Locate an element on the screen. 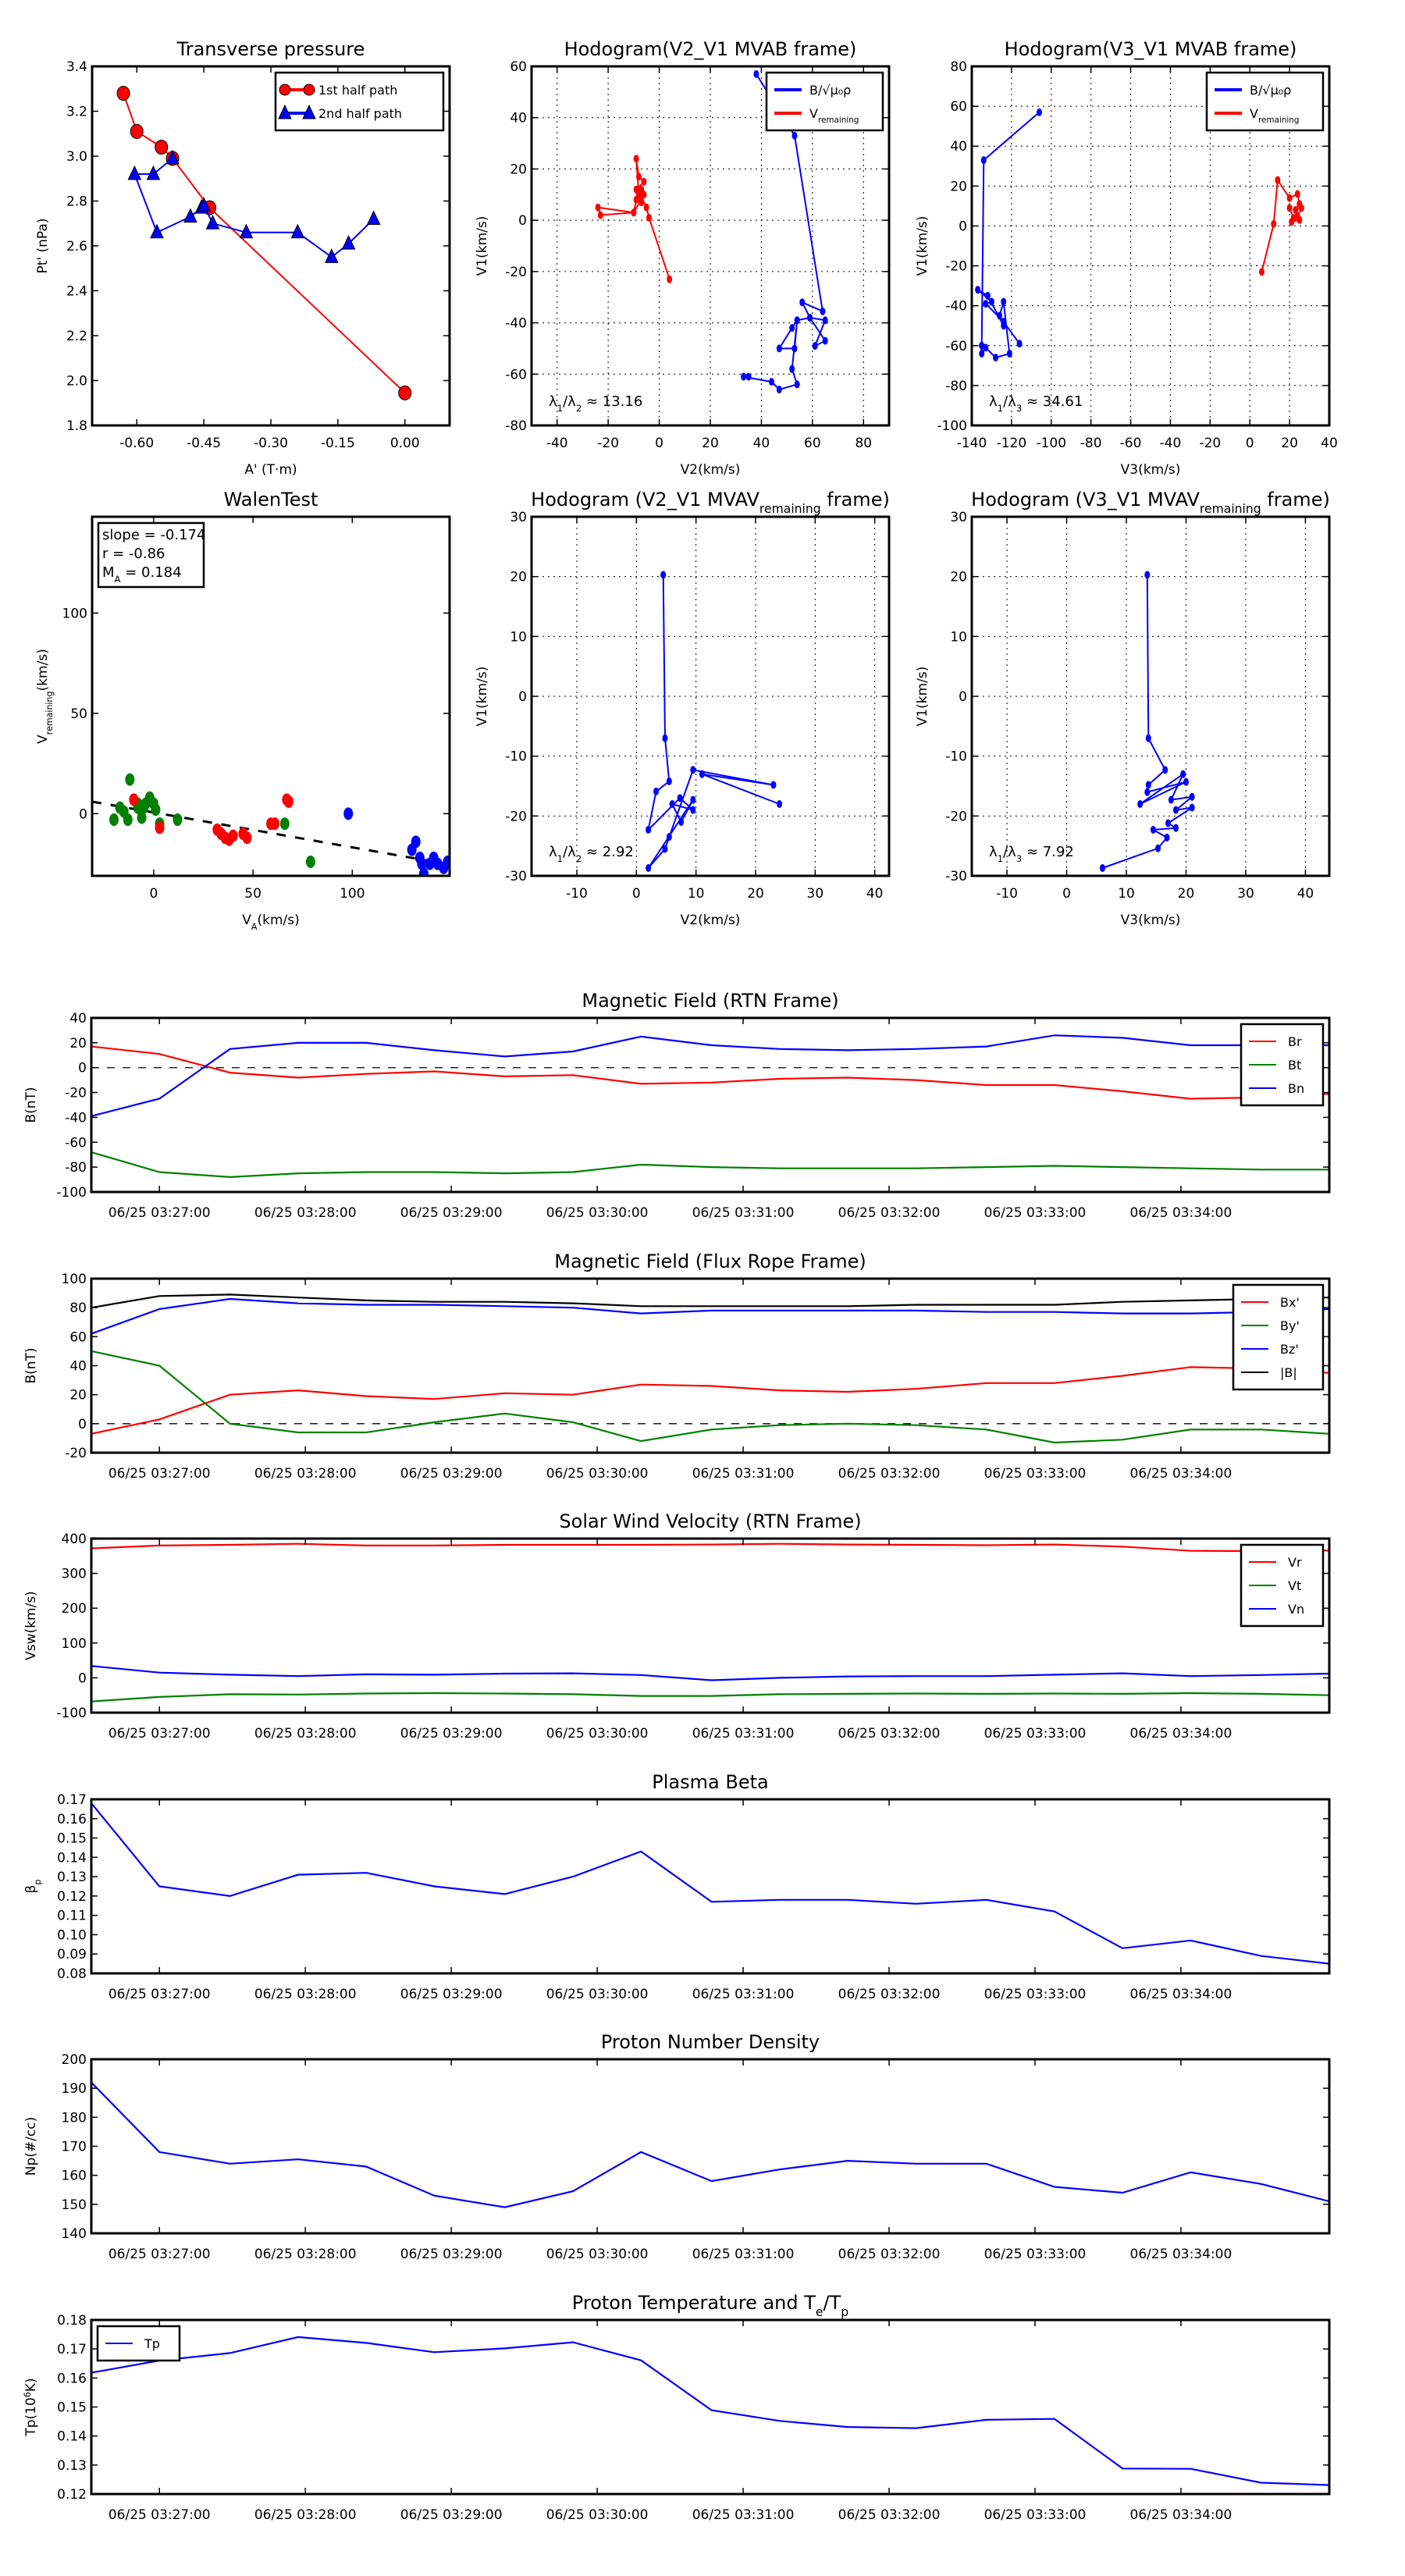  chart-title-segment: /T is located at coordinates (832, 2303).